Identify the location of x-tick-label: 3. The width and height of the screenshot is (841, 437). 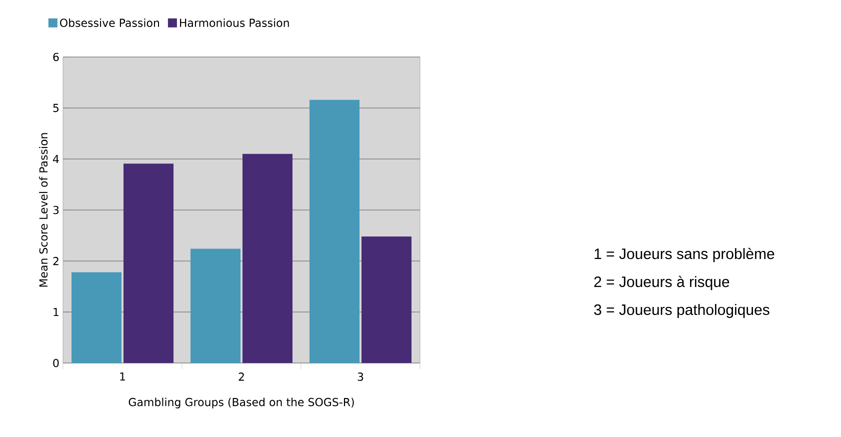
(361, 376).